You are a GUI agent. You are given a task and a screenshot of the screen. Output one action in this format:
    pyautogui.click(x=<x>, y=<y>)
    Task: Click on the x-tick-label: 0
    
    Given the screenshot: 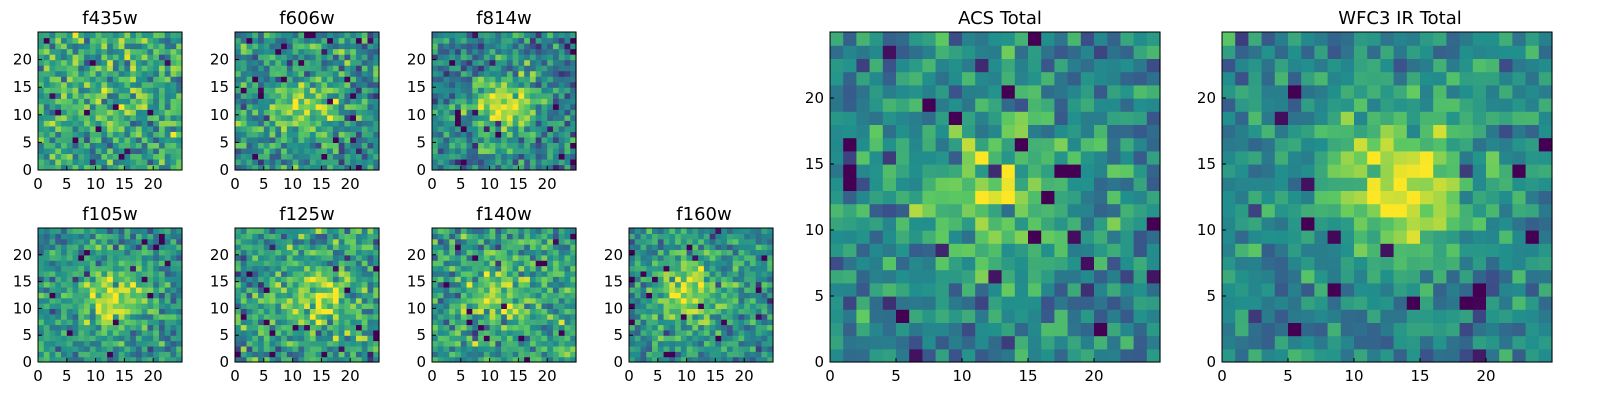 What is the action you would take?
    pyautogui.click(x=235, y=376)
    